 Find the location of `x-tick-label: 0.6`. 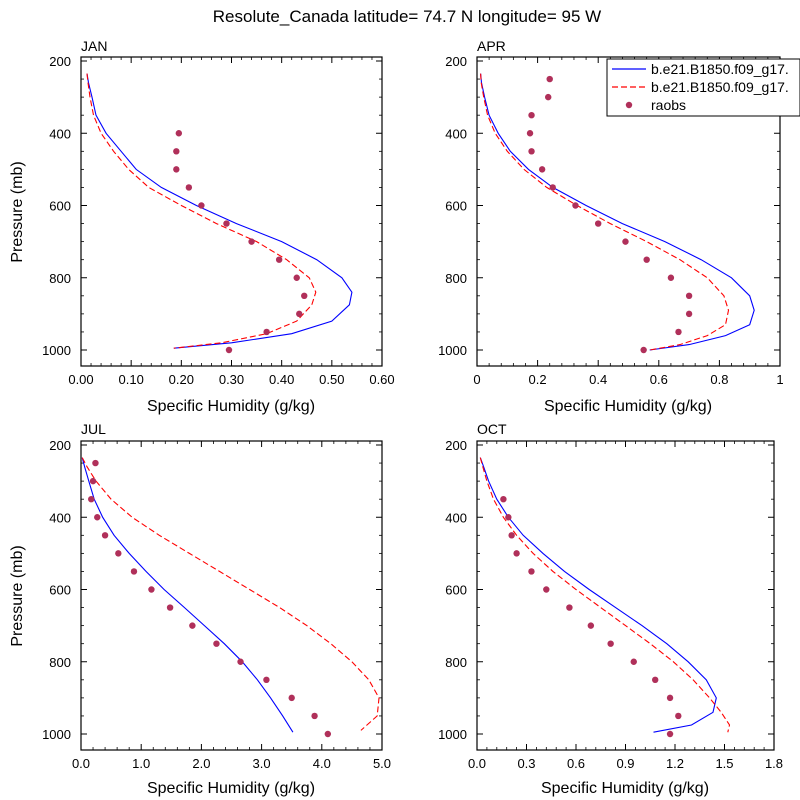

x-tick-label: 0.6 is located at coordinates (659, 379).